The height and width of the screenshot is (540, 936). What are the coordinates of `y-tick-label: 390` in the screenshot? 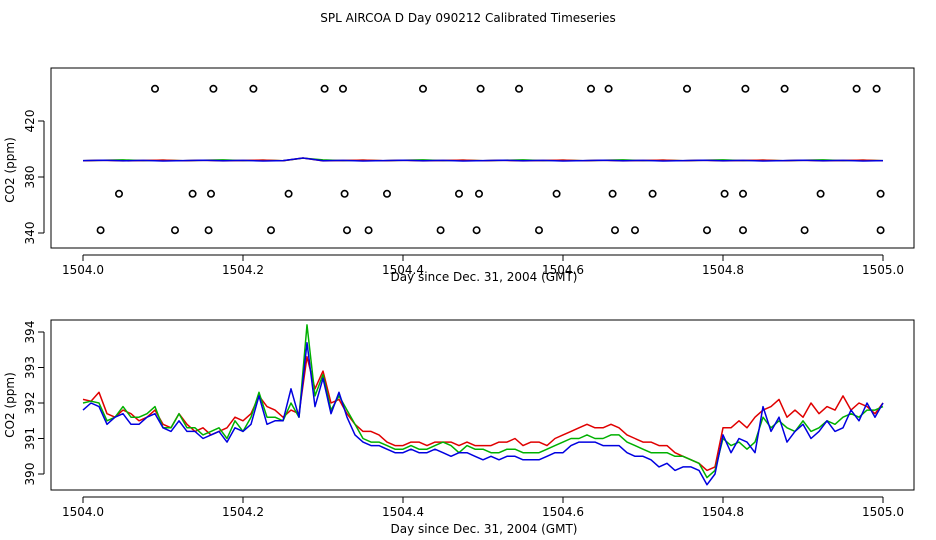 It's located at (30, 474).